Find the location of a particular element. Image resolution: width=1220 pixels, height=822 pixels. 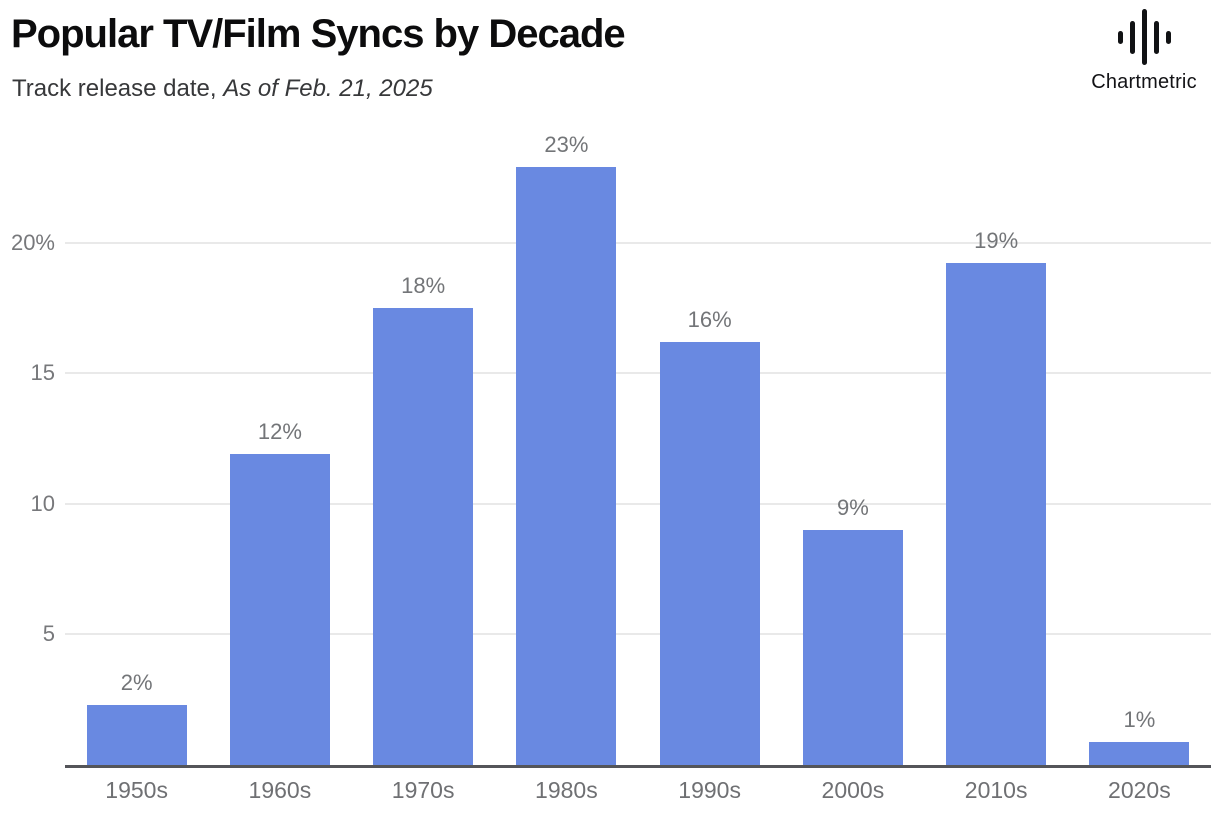

bar-value-label: 9% is located at coordinates (852, 507).